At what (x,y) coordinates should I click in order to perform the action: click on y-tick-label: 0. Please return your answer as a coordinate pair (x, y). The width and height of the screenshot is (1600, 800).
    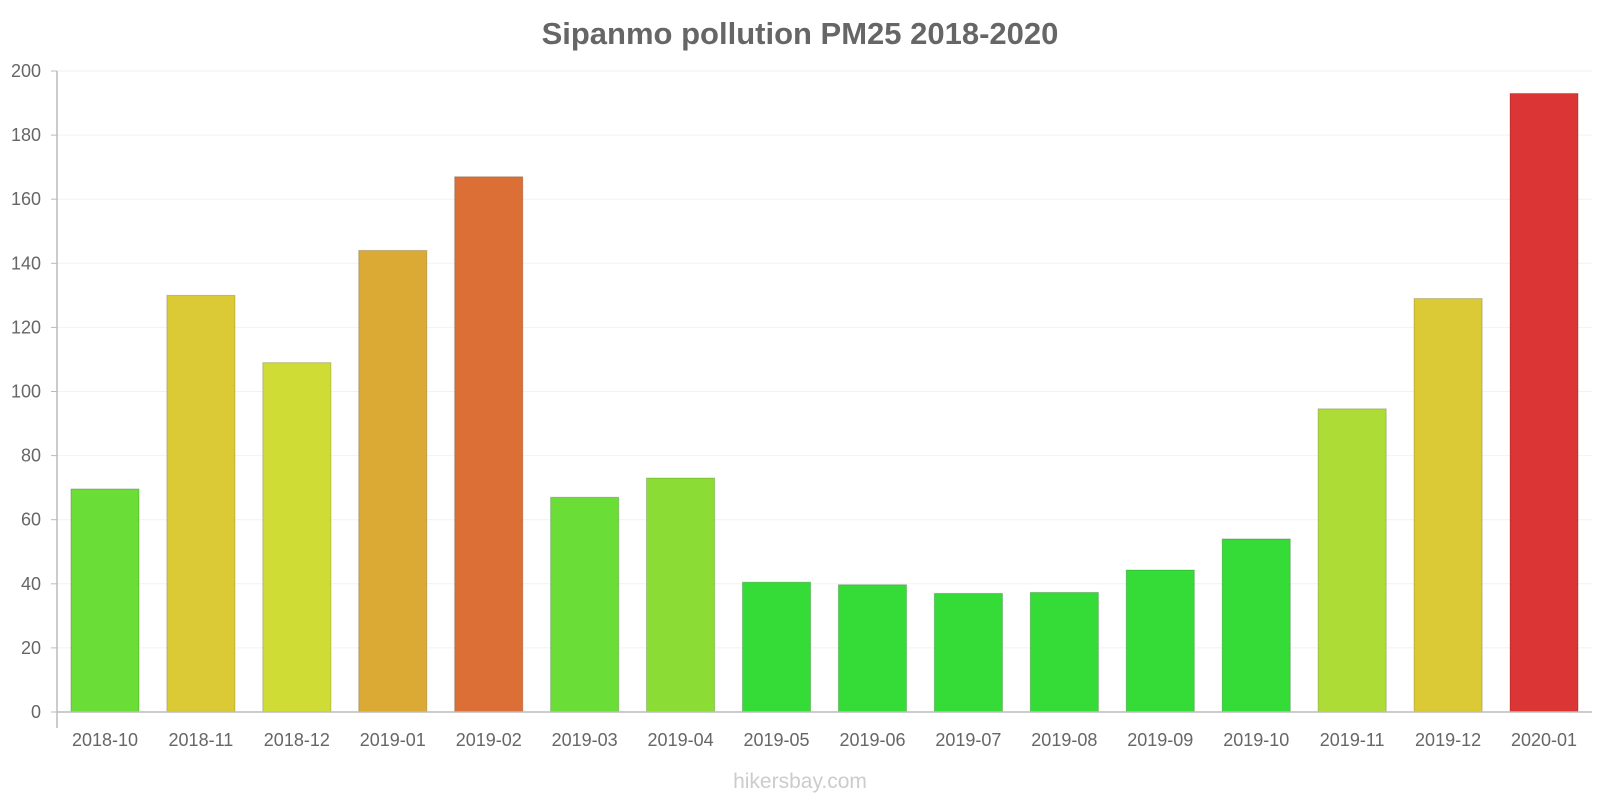
    Looking at the image, I should click on (36, 712).